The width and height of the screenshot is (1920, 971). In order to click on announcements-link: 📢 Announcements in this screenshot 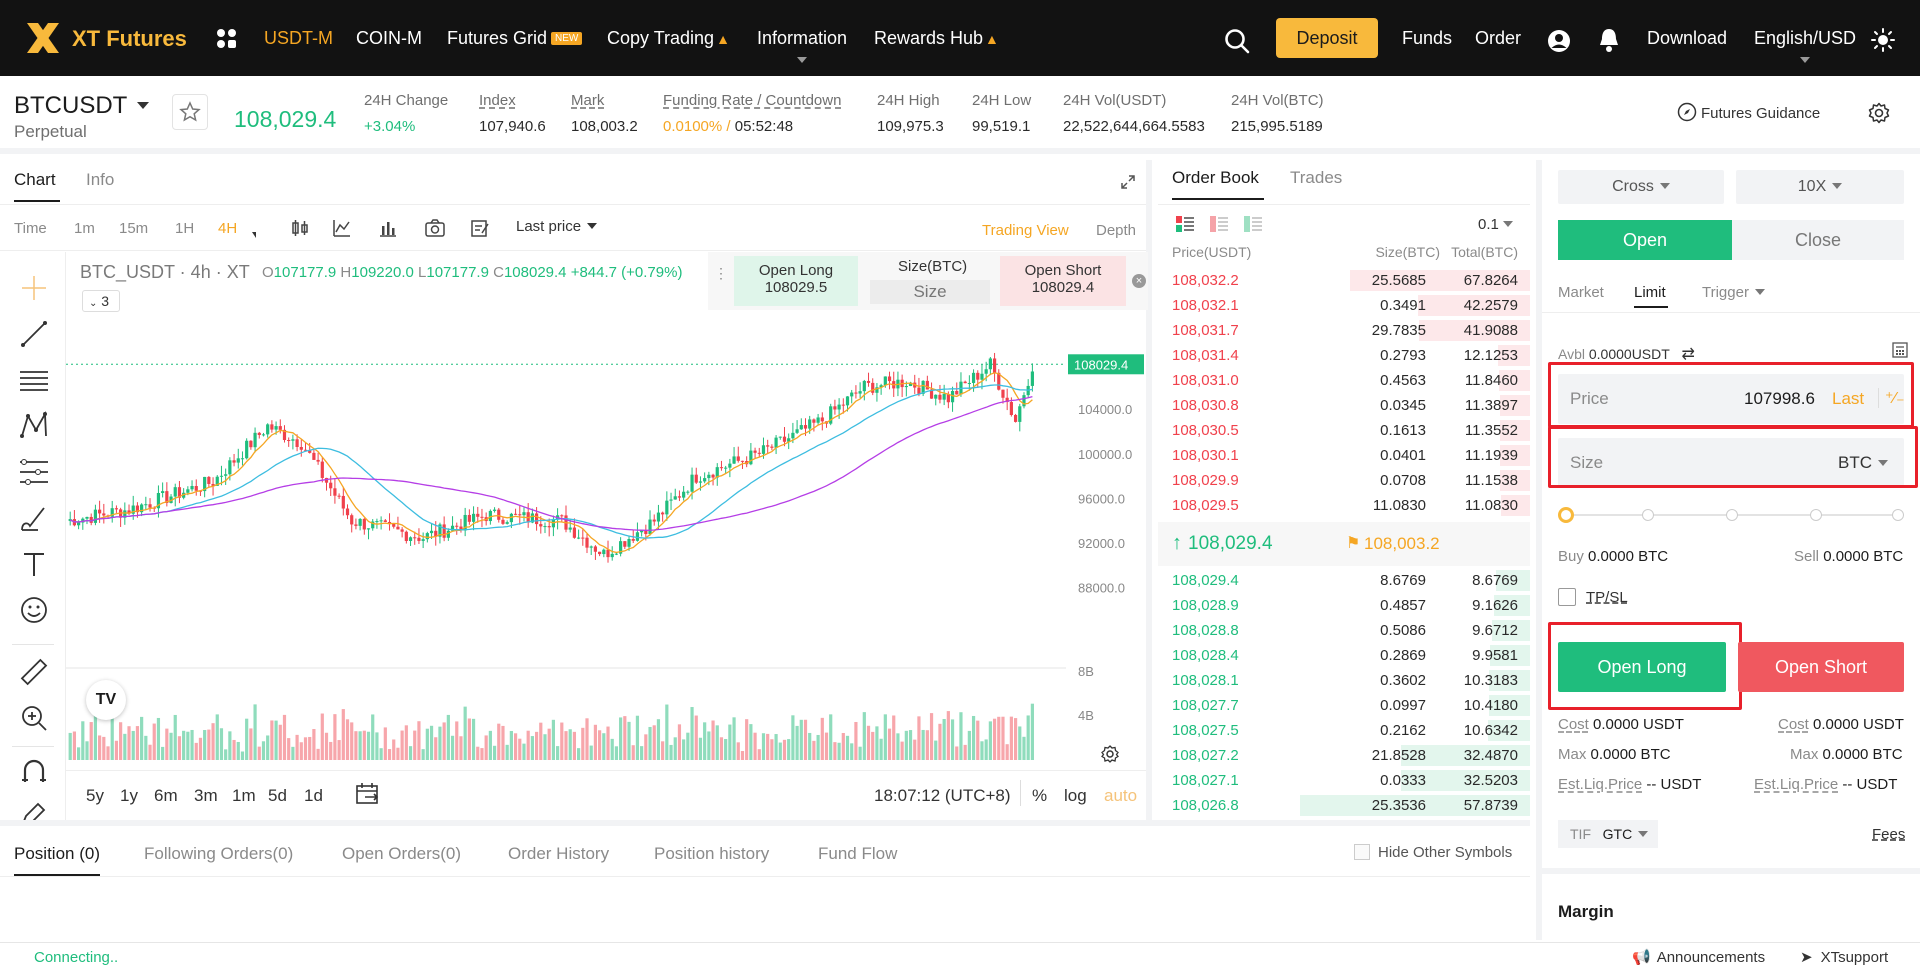, I will do `click(1699, 957)`.